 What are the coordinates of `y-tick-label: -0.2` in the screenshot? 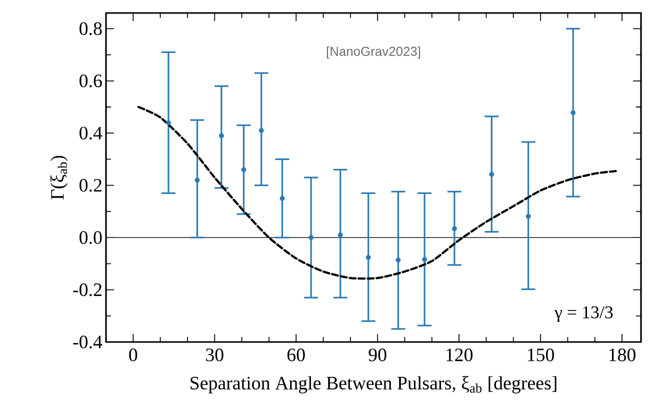 It's located at (87, 289).